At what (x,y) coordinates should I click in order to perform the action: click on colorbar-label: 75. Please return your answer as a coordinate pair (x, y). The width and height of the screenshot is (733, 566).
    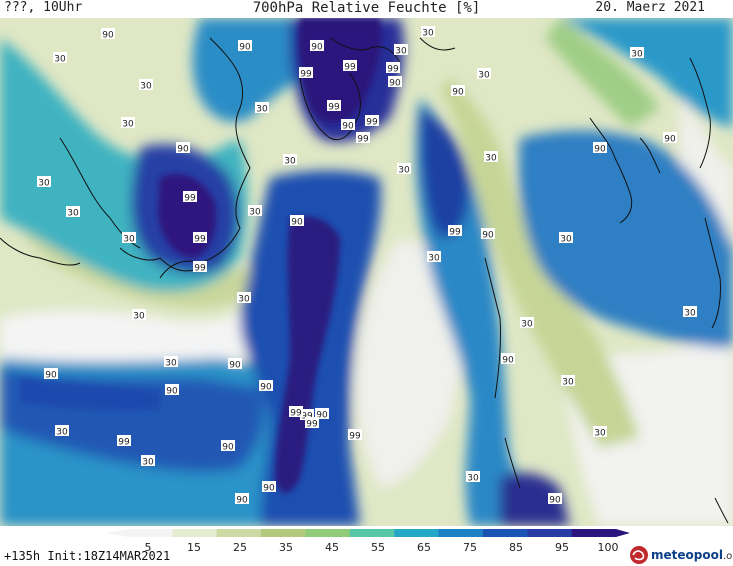
    Looking at the image, I should click on (470, 547).